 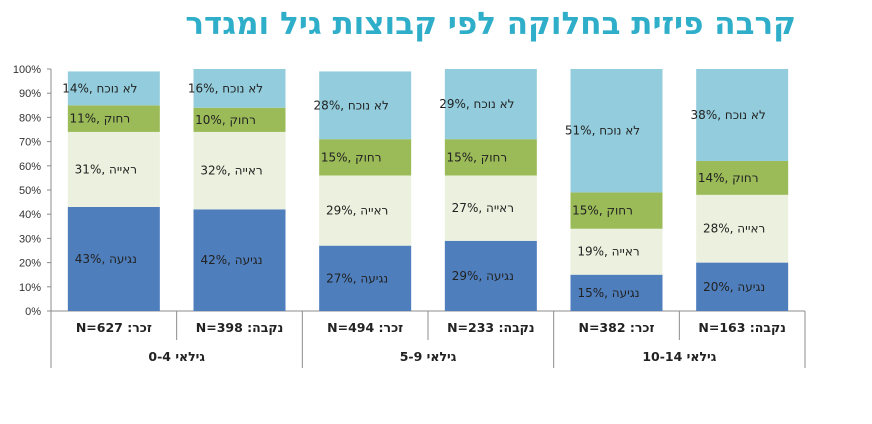 I want to click on data-label: נגיעה ,42%, so click(x=231, y=260).